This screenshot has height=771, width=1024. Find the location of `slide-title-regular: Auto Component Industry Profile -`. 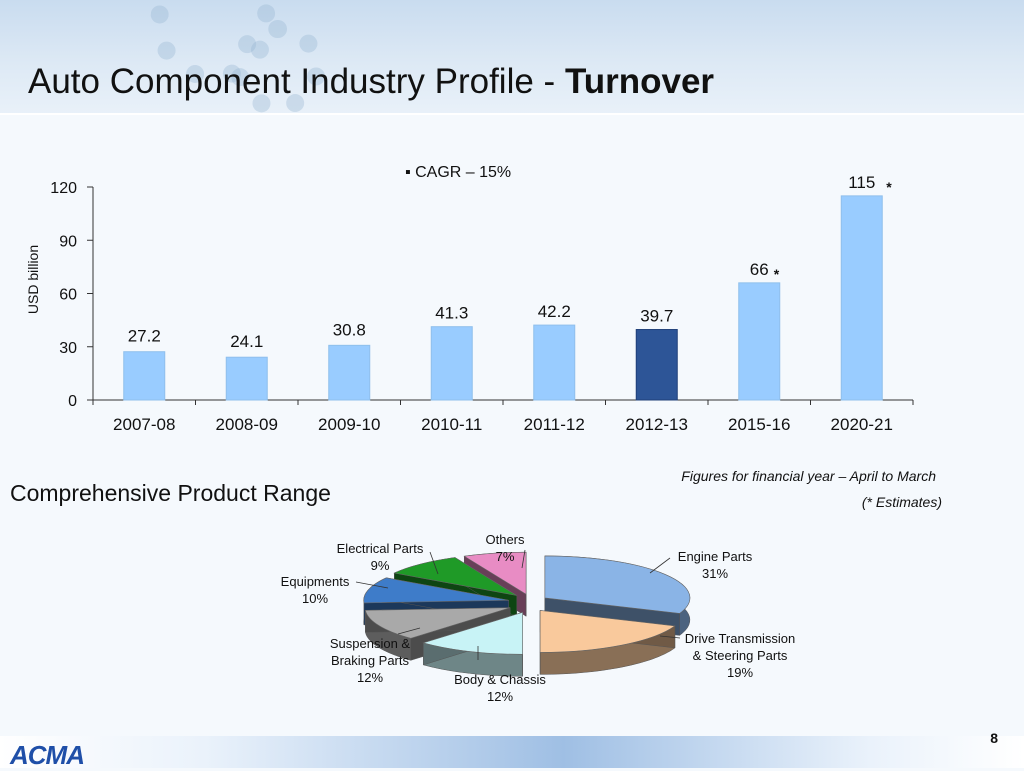

slide-title-regular: Auto Component Industry Profile - is located at coordinates (296, 81).